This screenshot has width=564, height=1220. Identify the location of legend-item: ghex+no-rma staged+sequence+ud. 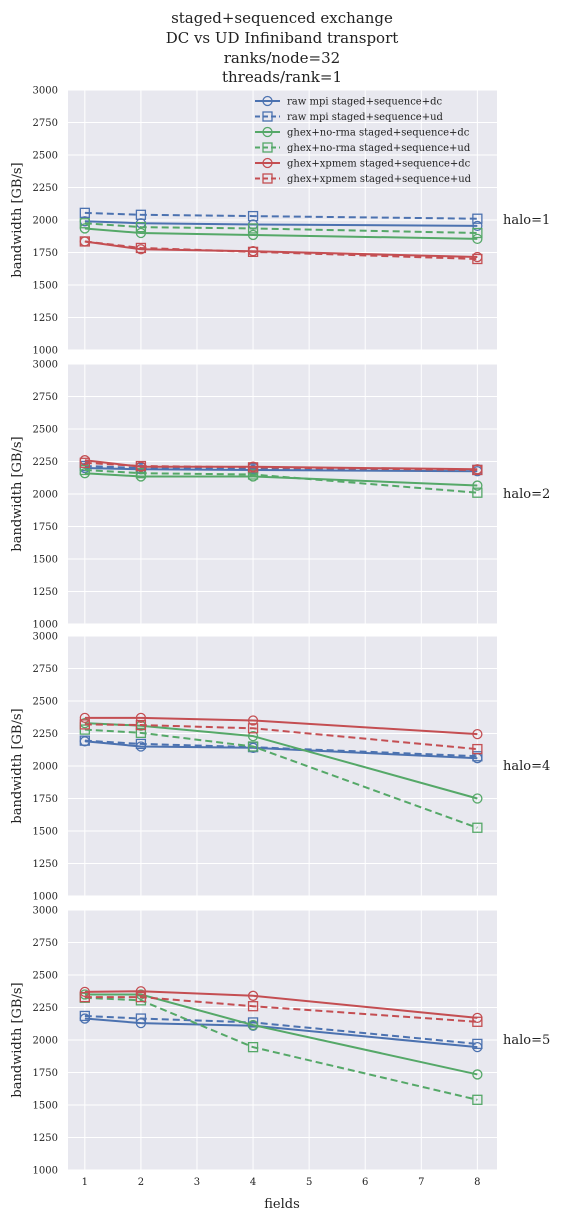
(363, 148).